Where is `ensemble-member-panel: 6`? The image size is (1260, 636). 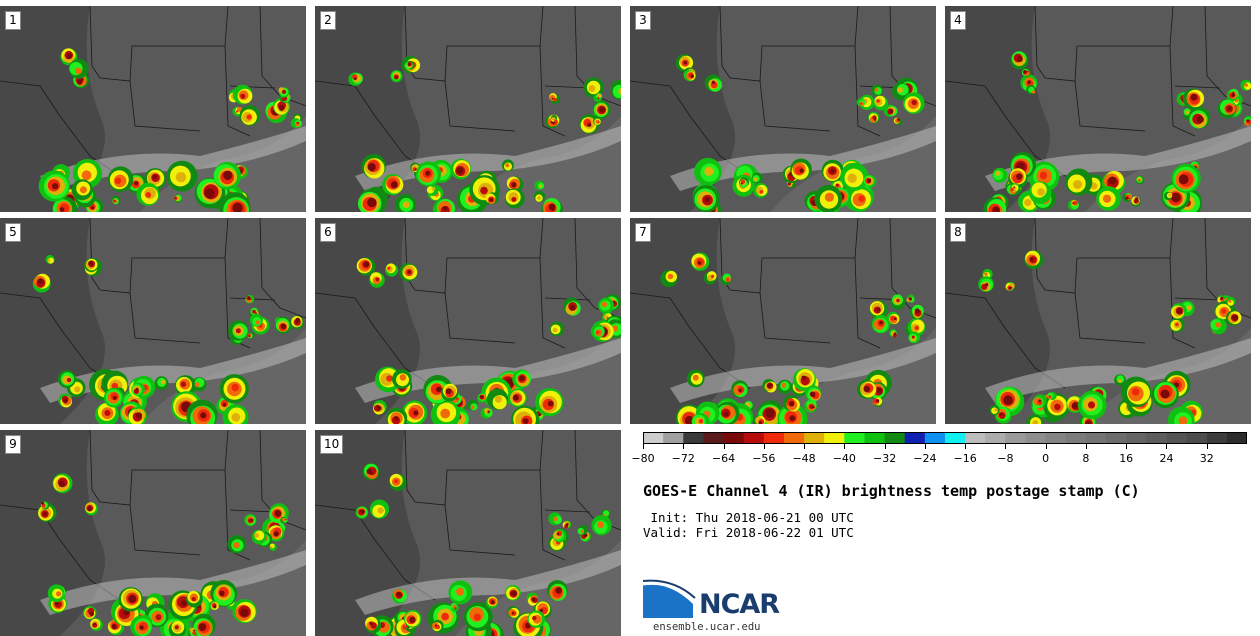
ensemble-member-panel: 6 is located at coordinates (468, 321).